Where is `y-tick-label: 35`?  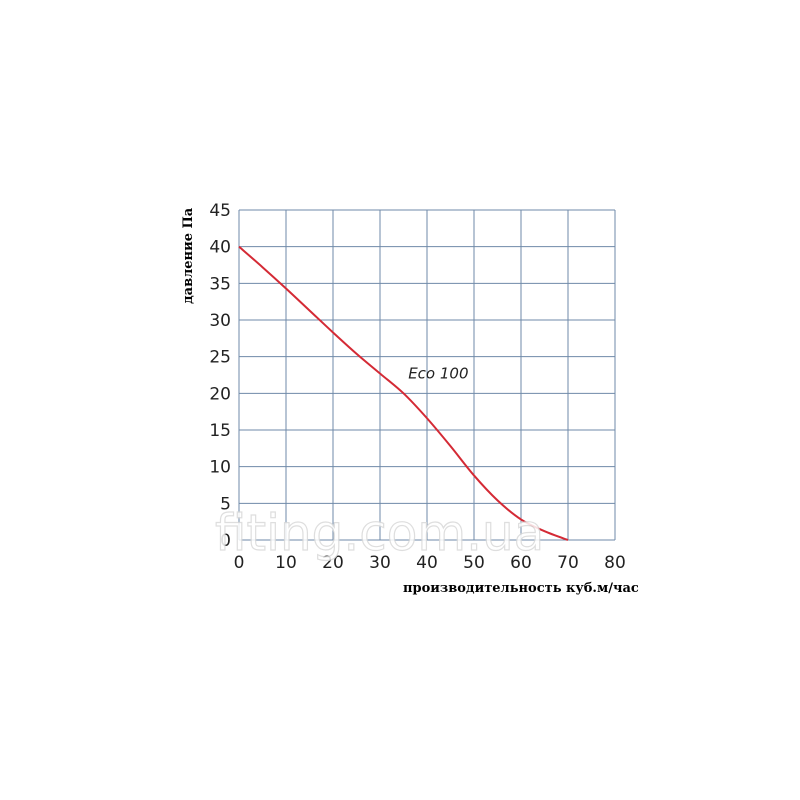
y-tick-label: 35 is located at coordinates (220, 284).